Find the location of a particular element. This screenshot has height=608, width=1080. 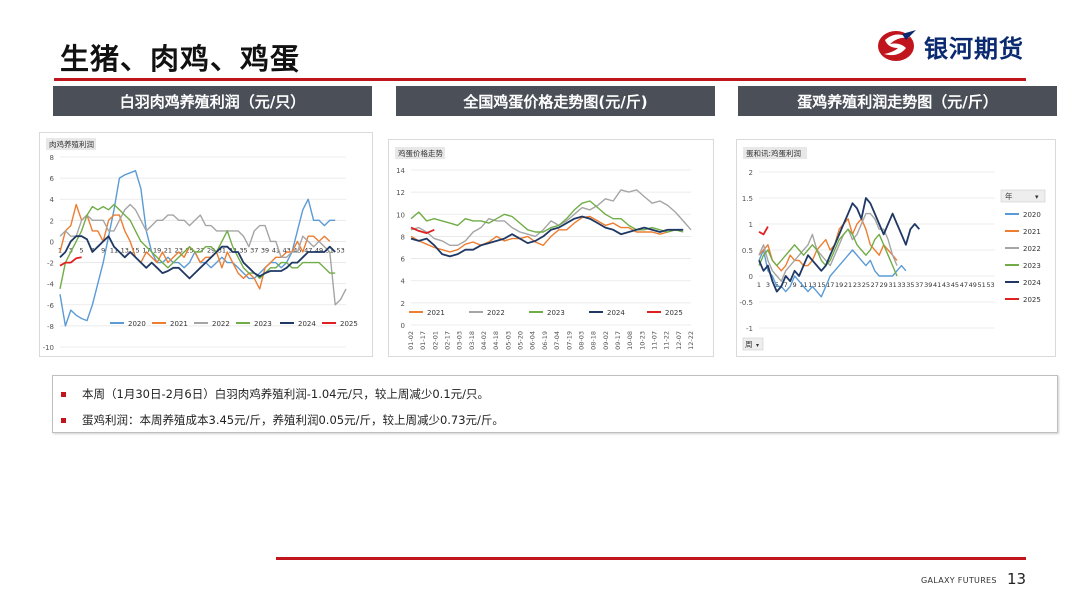

y-tick-label: -2 is located at coordinates (50, 264).